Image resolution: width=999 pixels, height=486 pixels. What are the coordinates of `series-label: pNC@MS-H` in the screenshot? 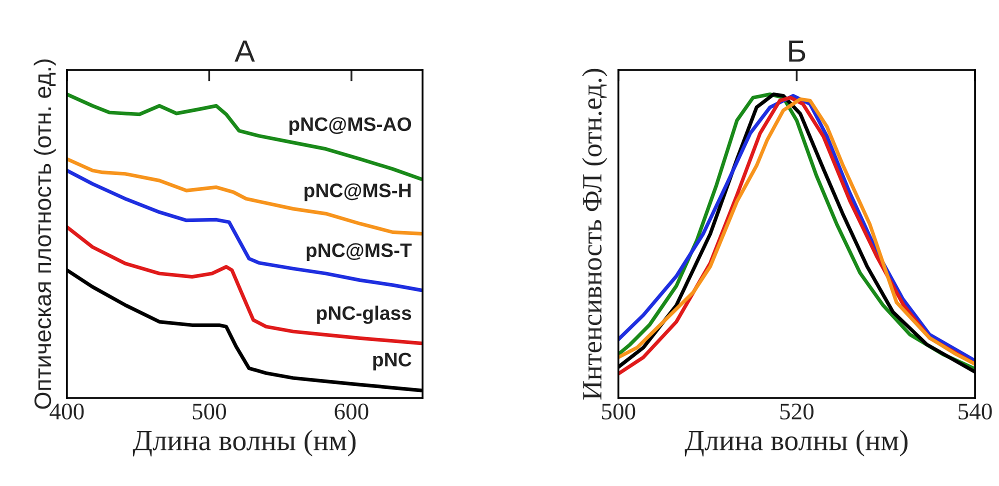 It's located at (357, 192).